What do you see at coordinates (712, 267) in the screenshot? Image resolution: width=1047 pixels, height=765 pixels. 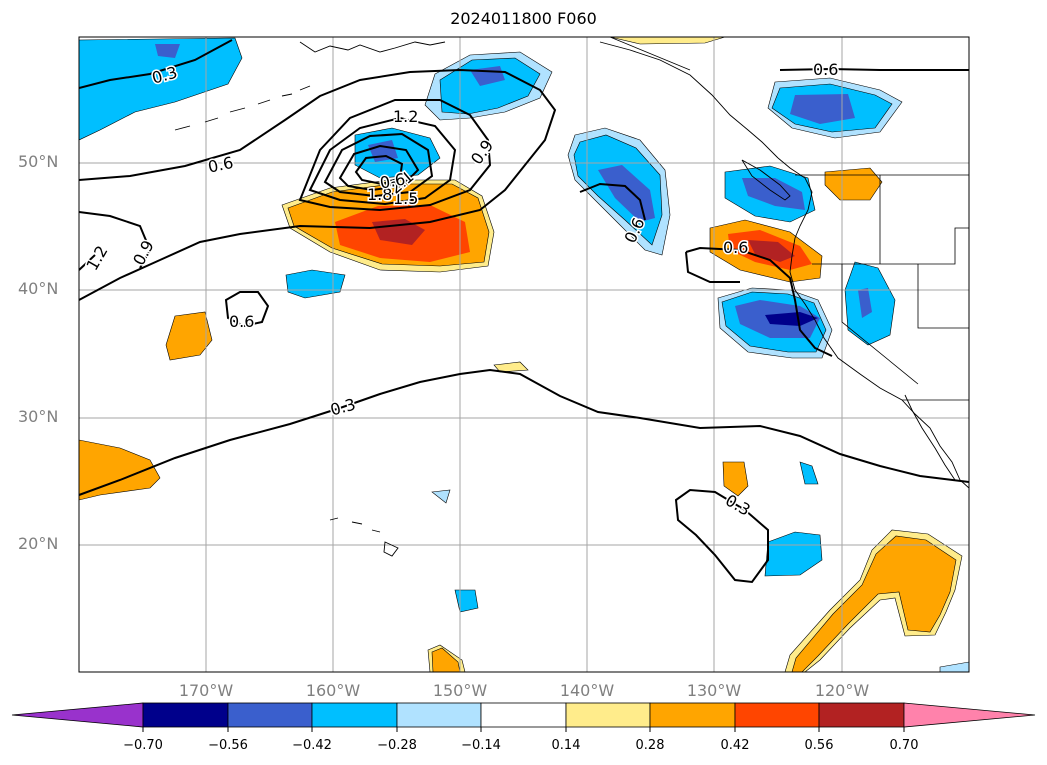 I see `contour-0.6-coast-lower` at bounding box center [712, 267].